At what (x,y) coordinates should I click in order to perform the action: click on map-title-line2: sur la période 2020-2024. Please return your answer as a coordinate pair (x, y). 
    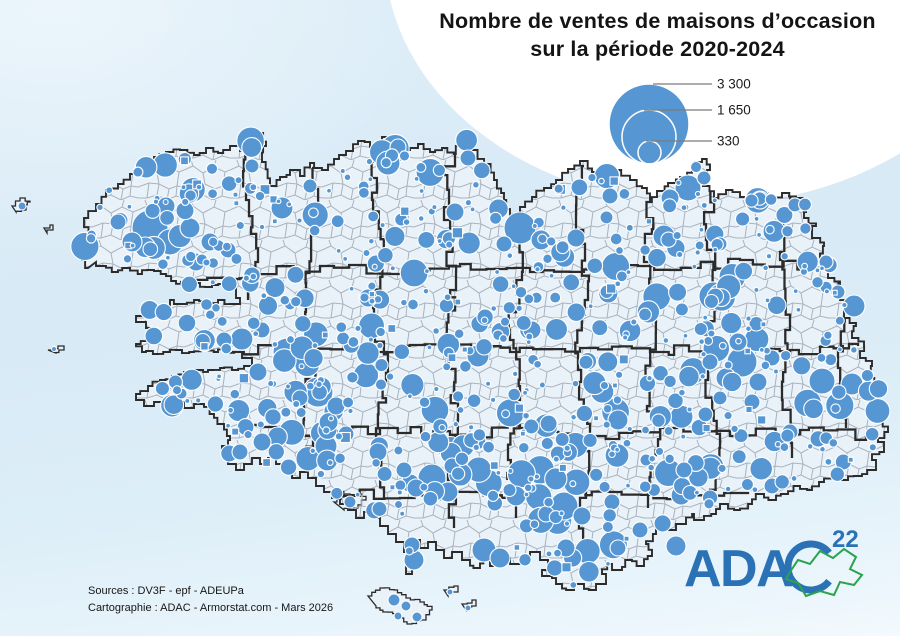
    Looking at the image, I should click on (657, 49).